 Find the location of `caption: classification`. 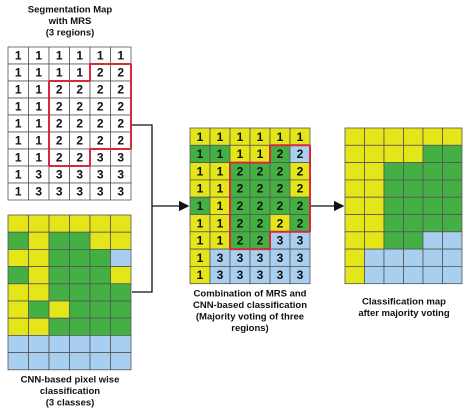

caption: classification is located at coordinates (70, 391).